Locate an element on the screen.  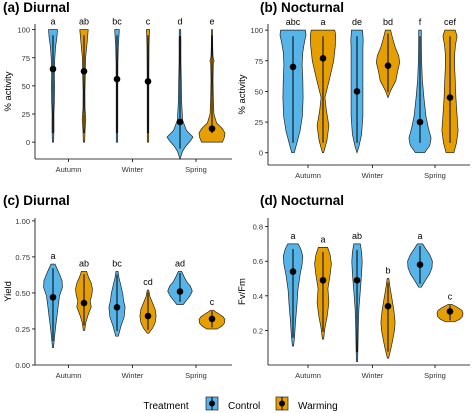
panel-title: (a) Diurnal is located at coordinates (36, 7).